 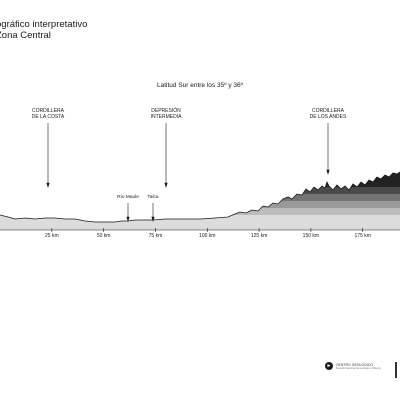 I want to click on page-edge-mark, so click(x=397, y=370).